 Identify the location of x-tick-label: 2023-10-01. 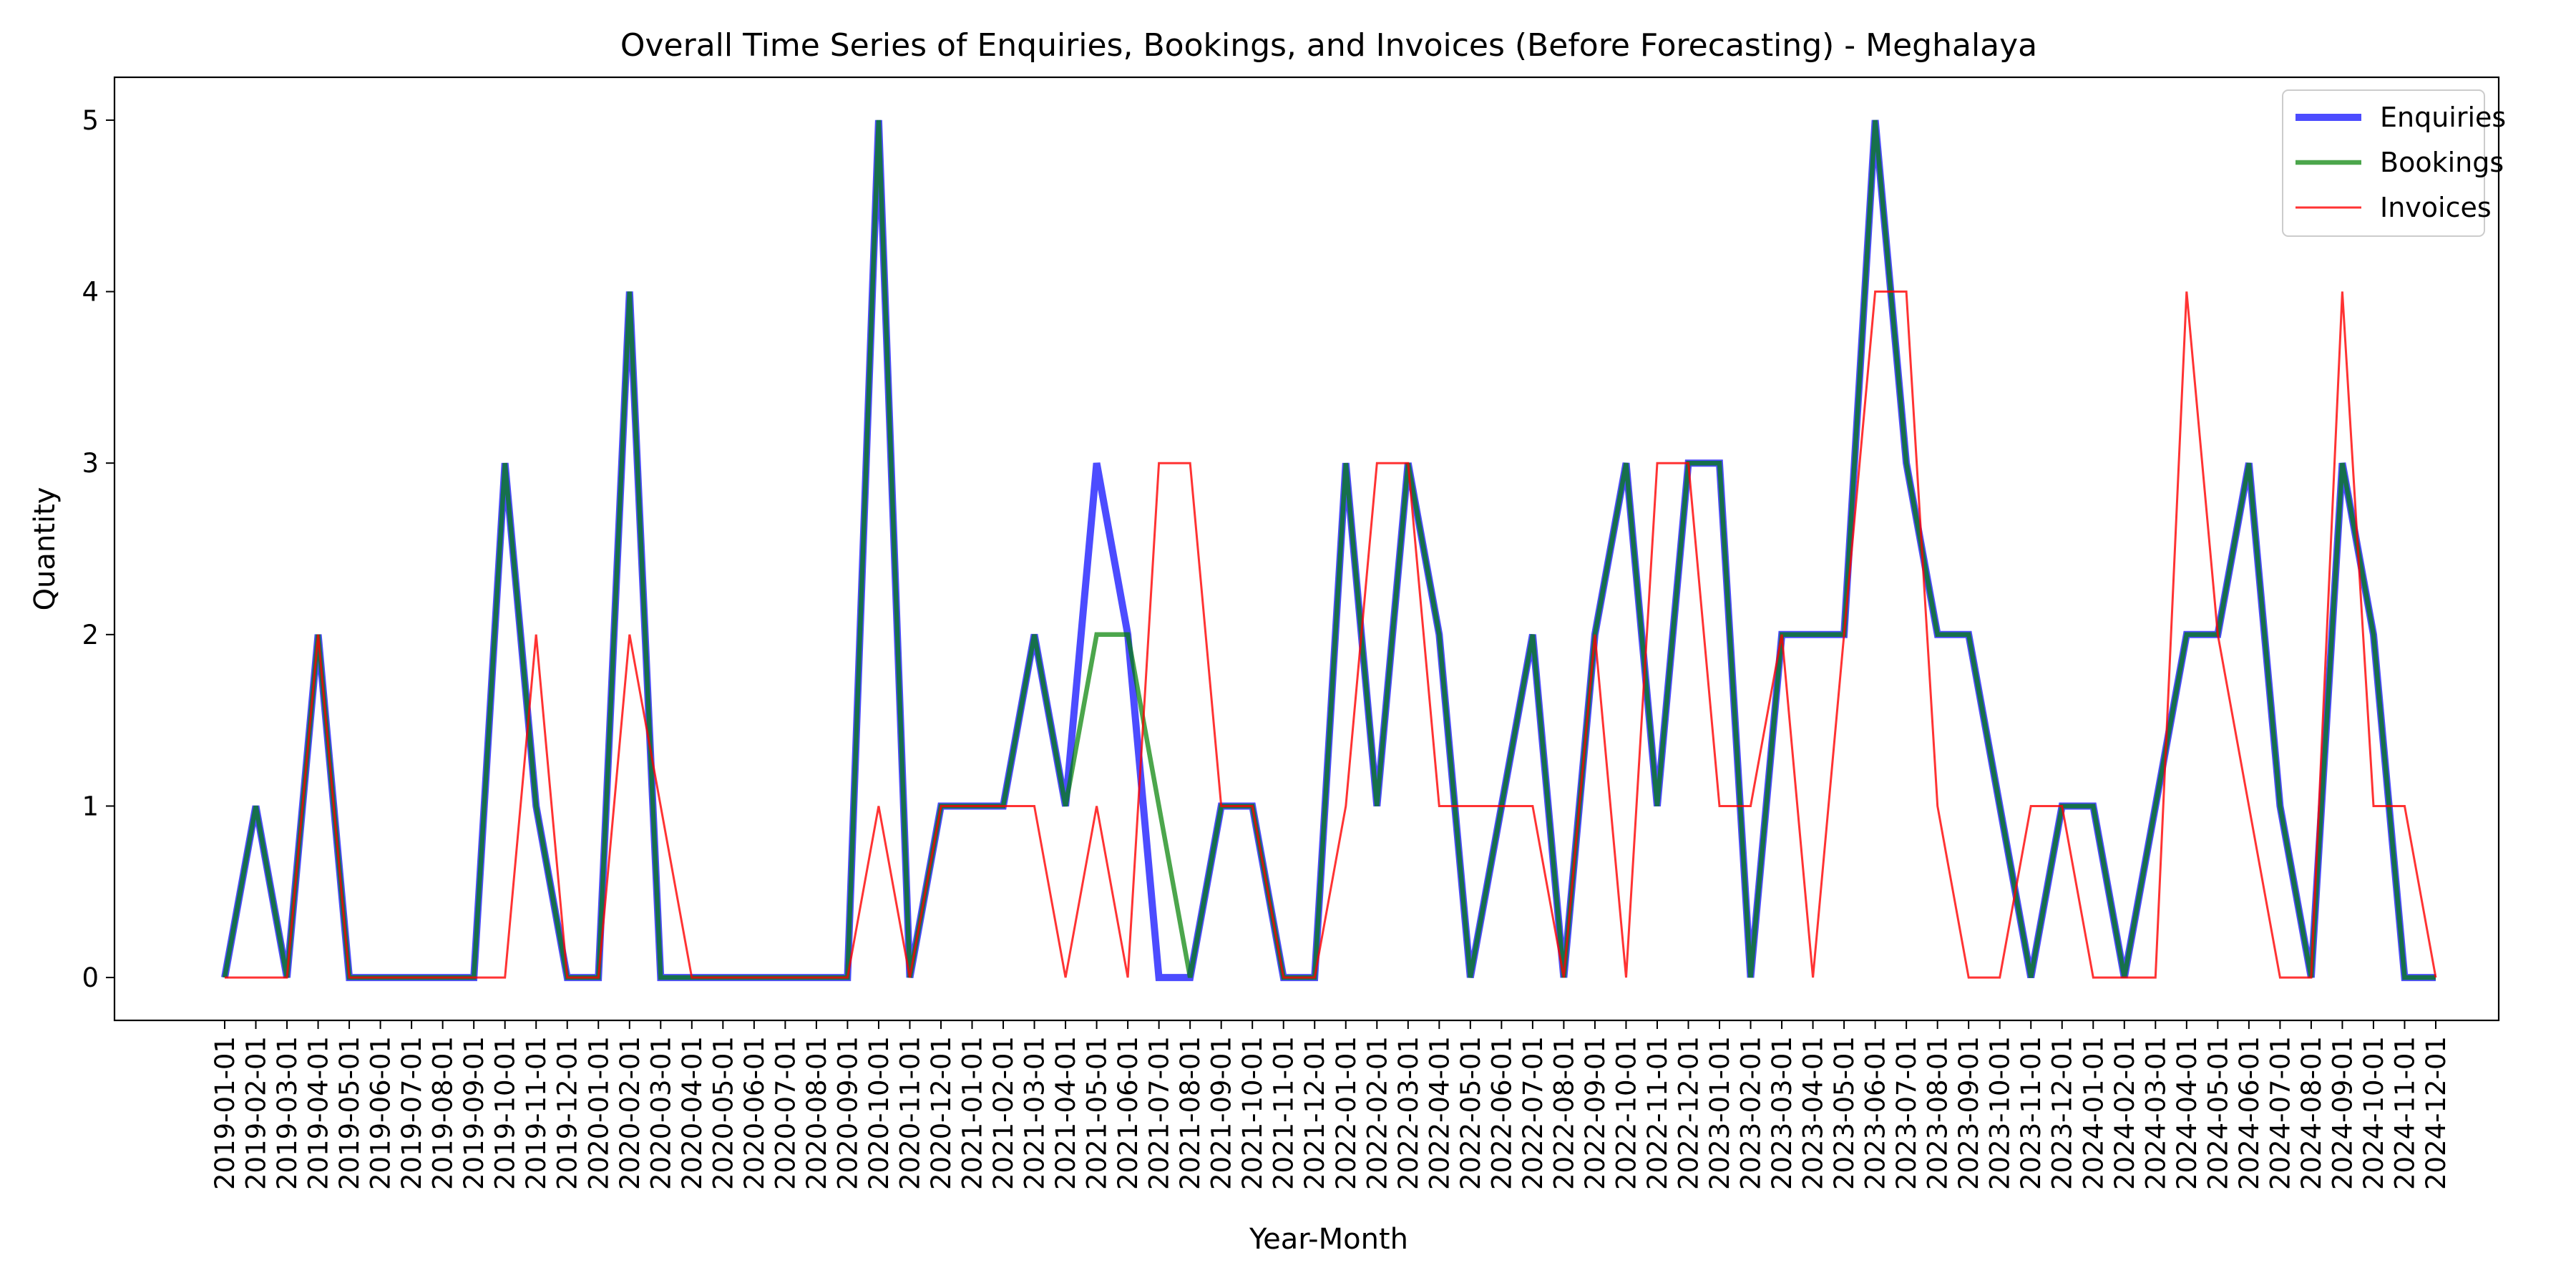
(2000, 1113).